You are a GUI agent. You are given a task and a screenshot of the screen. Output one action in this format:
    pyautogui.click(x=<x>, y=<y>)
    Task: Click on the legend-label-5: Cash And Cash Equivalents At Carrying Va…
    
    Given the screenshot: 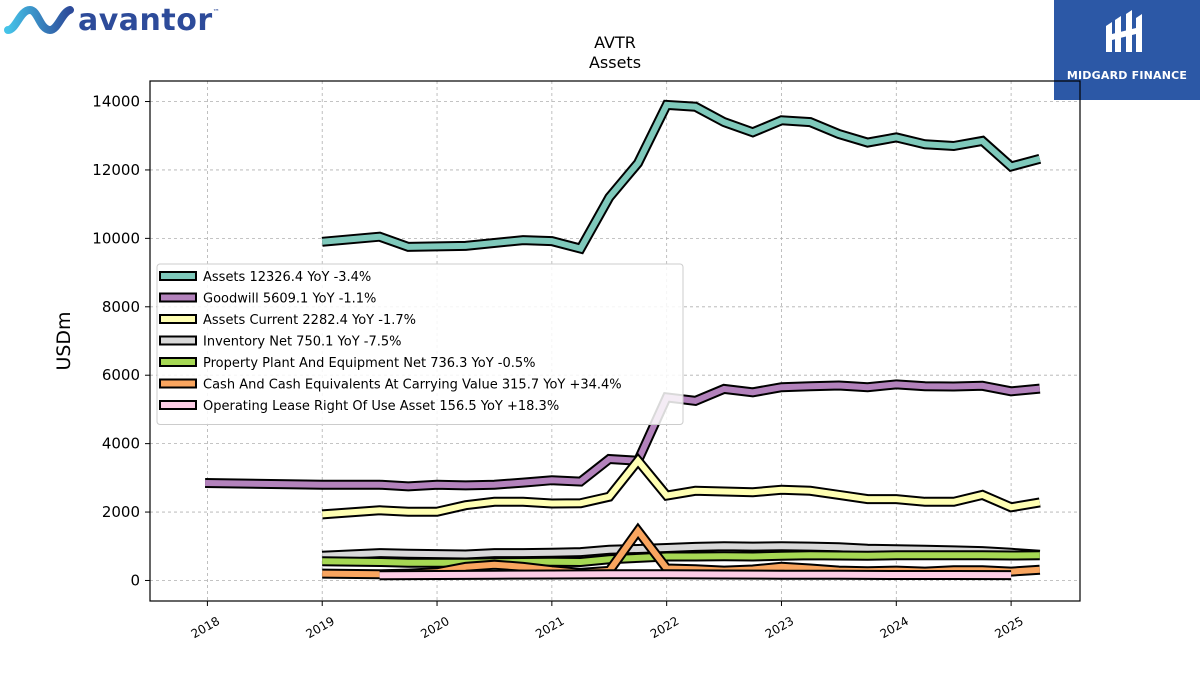 What is the action you would take?
    pyautogui.click(x=412, y=385)
    